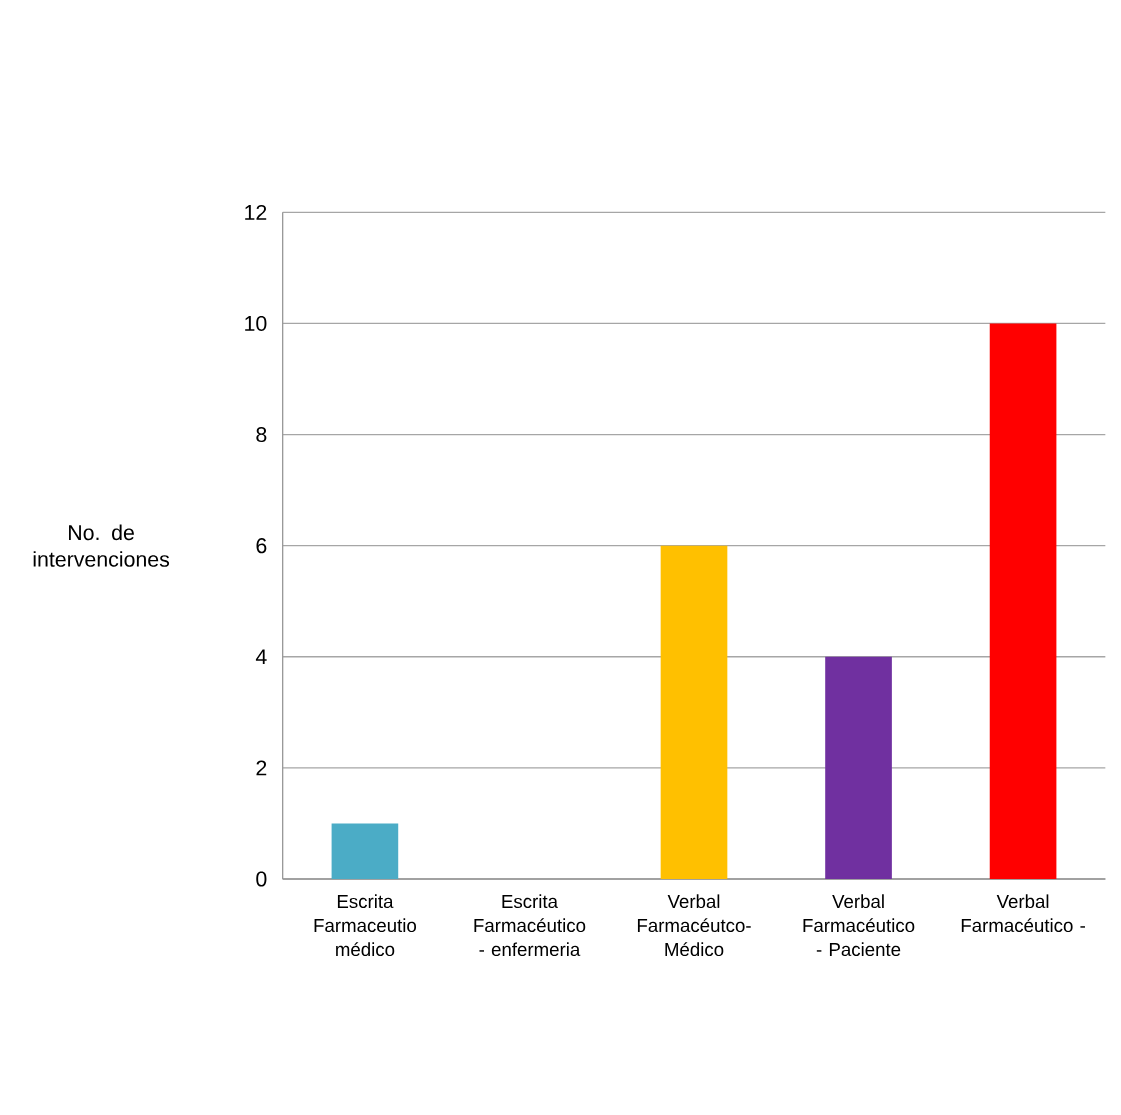 Image resolution: width=1121 pixels, height=1115 pixels. I want to click on y-axis-title: No. de intervenciones, so click(101, 545).